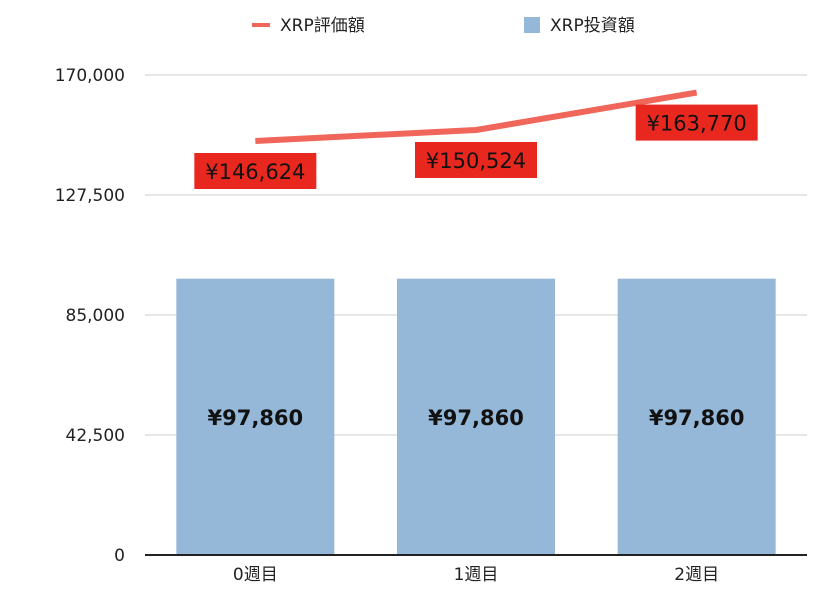  What do you see at coordinates (322, 26) in the screenshot?
I see `legend-label: XRP評価額` at bounding box center [322, 26].